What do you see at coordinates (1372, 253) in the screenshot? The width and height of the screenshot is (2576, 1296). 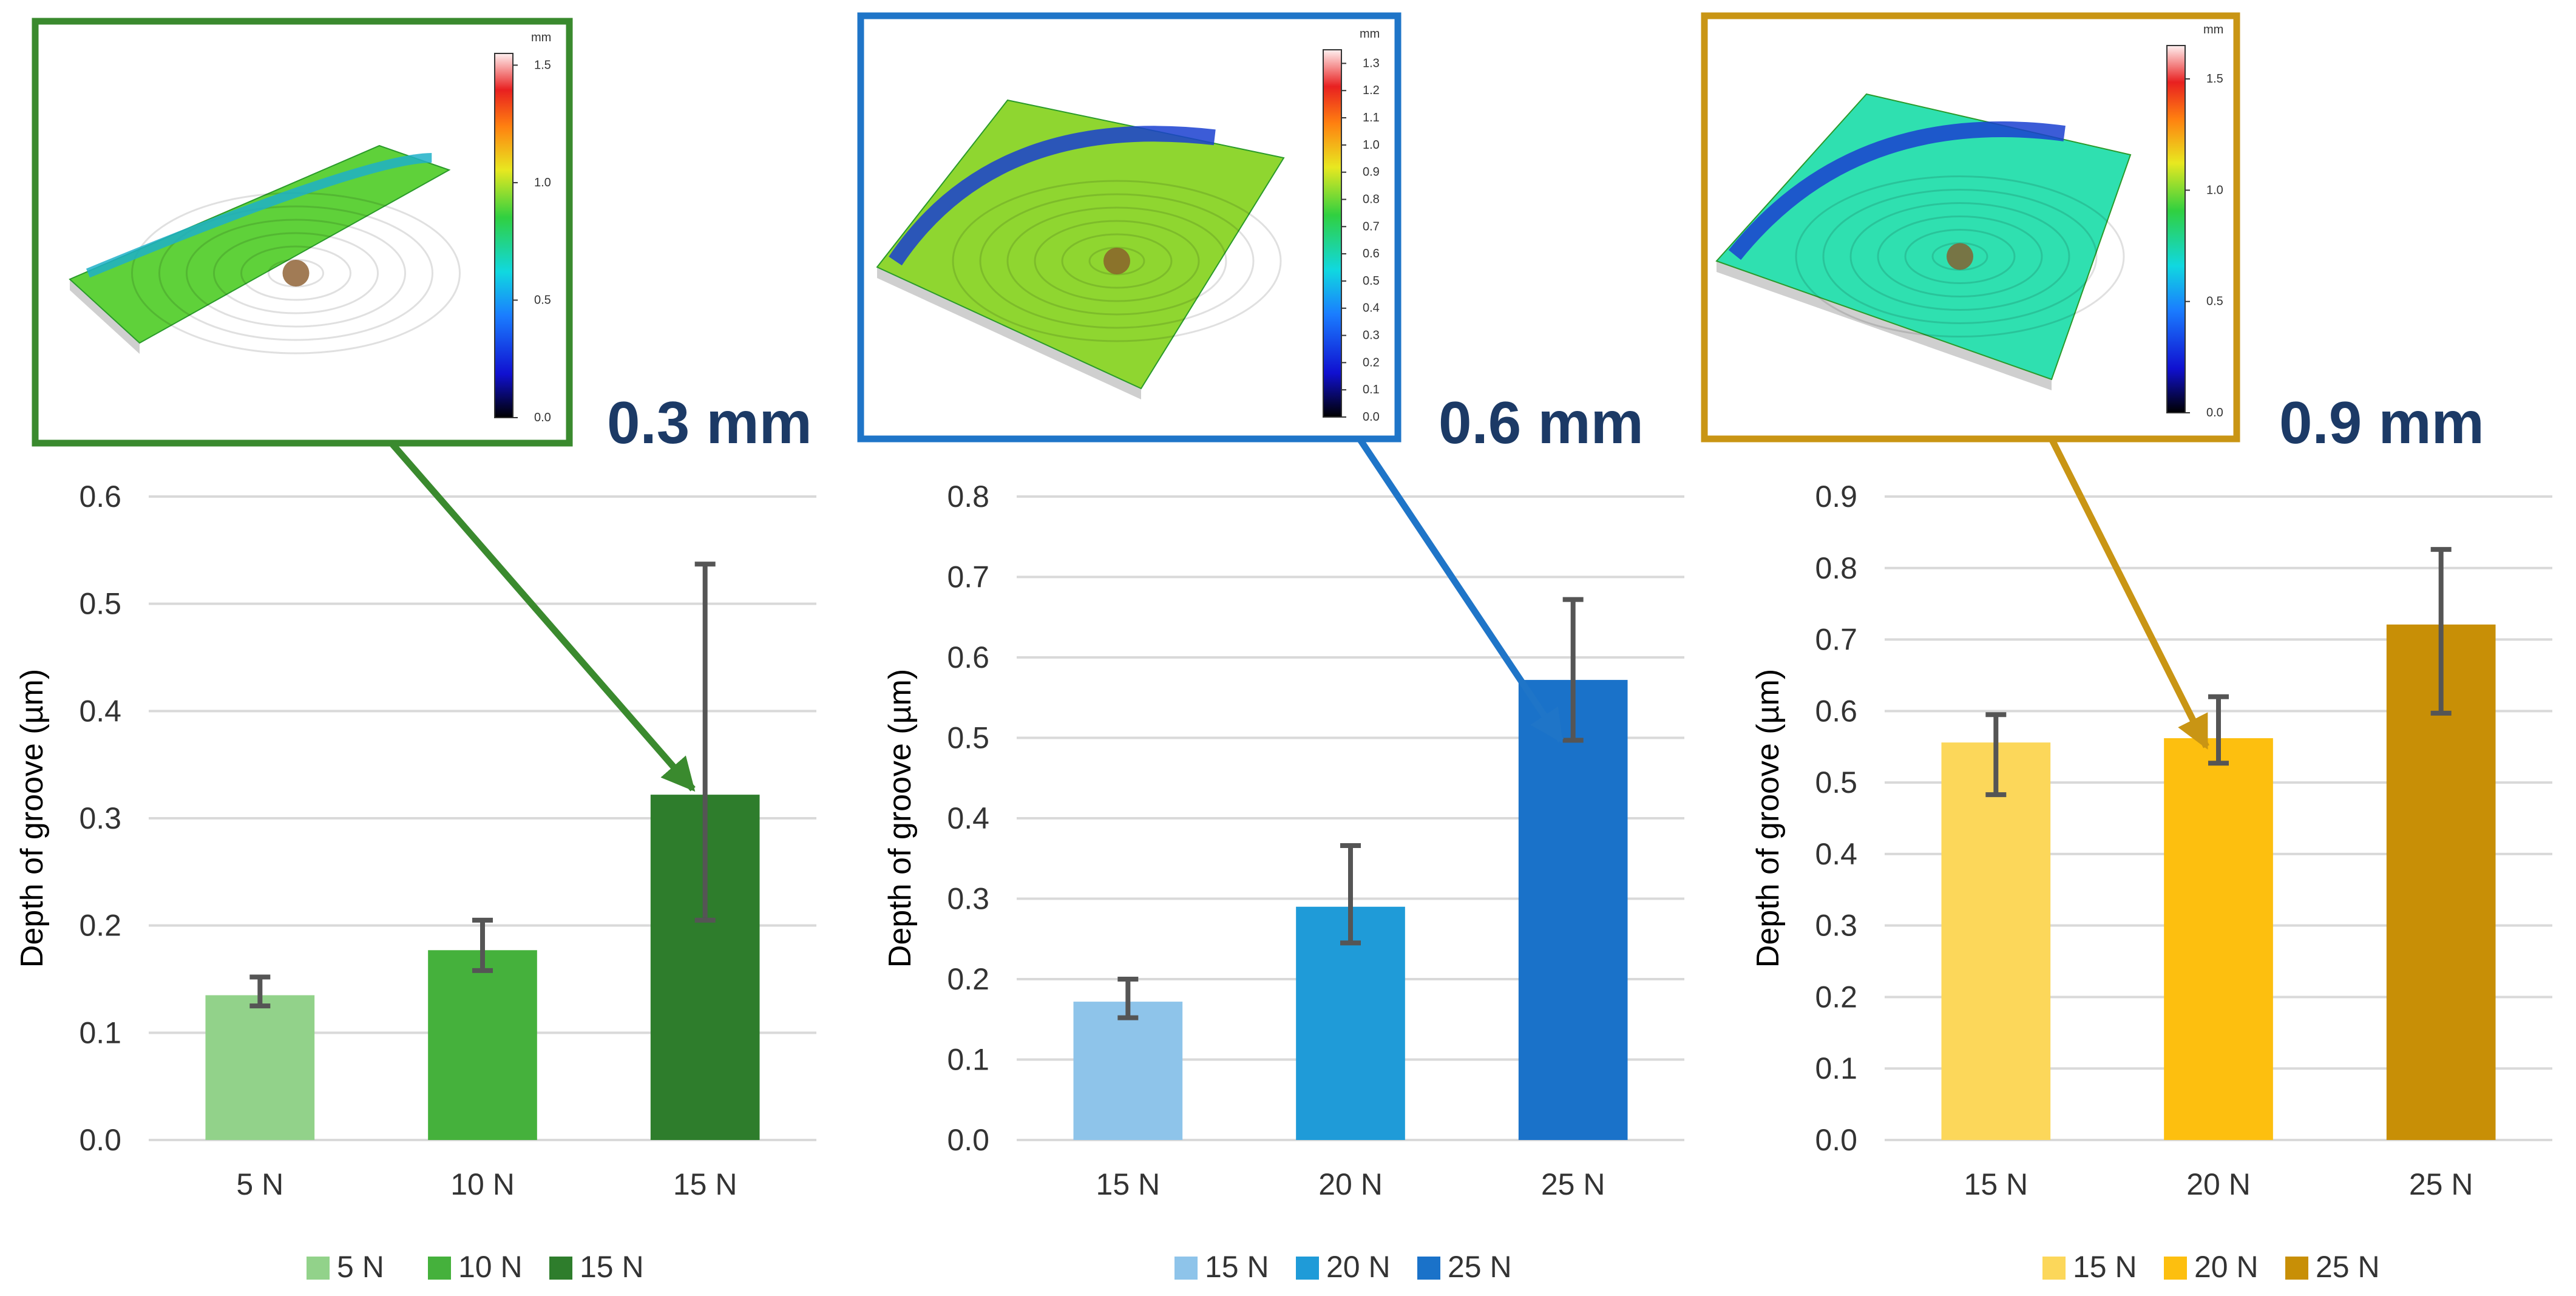 I see `colorbar-tick-label: 0.6` at bounding box center [1372, 253].